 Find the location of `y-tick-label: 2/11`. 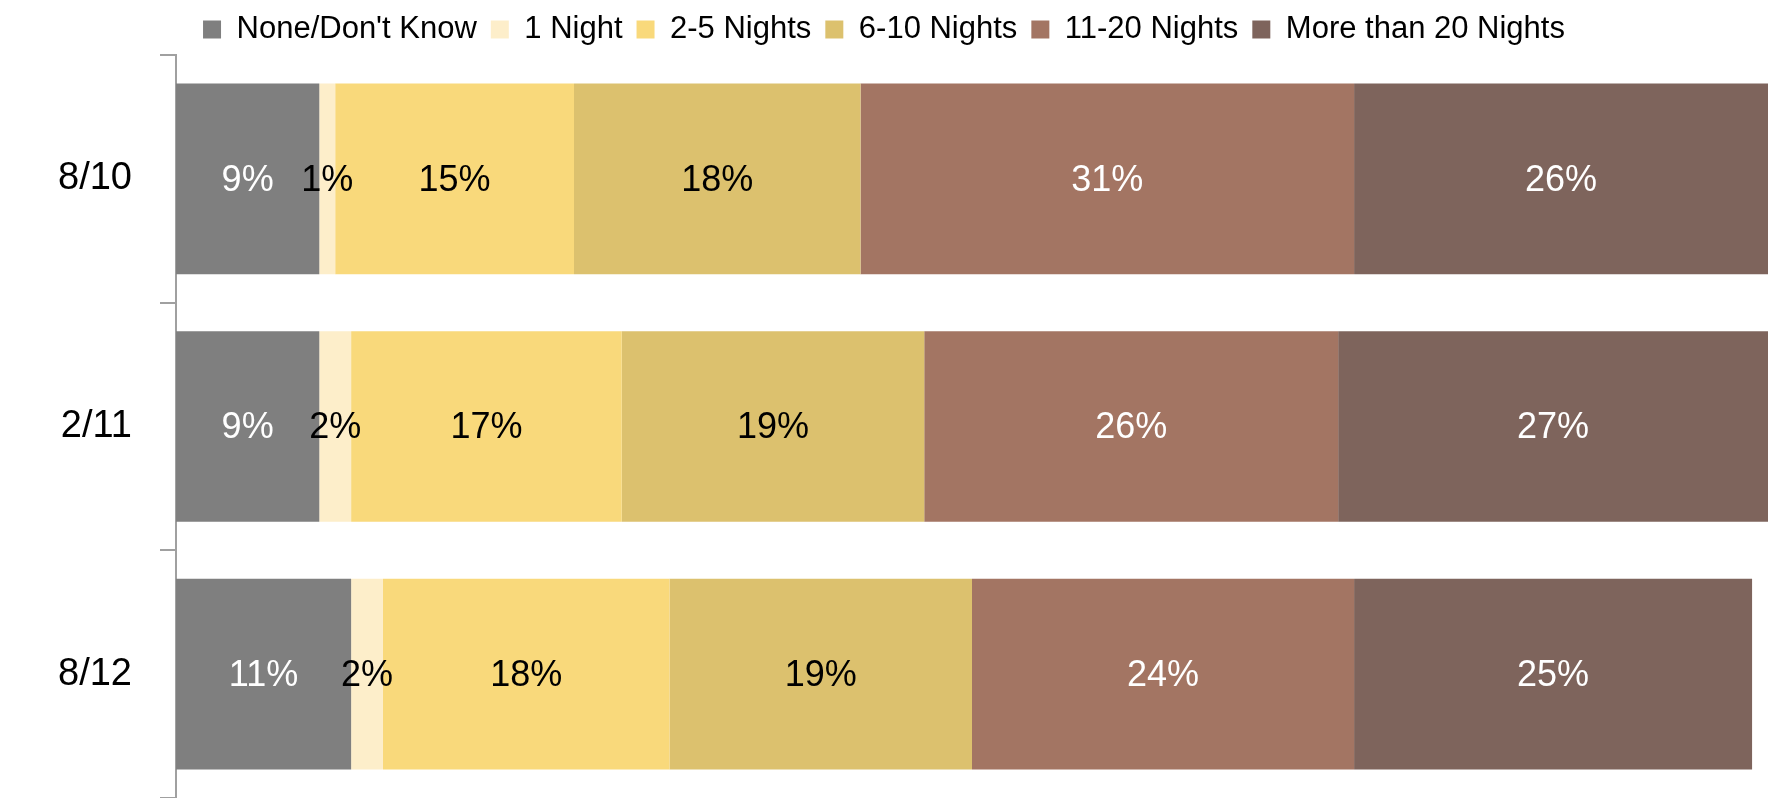

y-tick-label: 2/11 is located at coordinates (96, 423).